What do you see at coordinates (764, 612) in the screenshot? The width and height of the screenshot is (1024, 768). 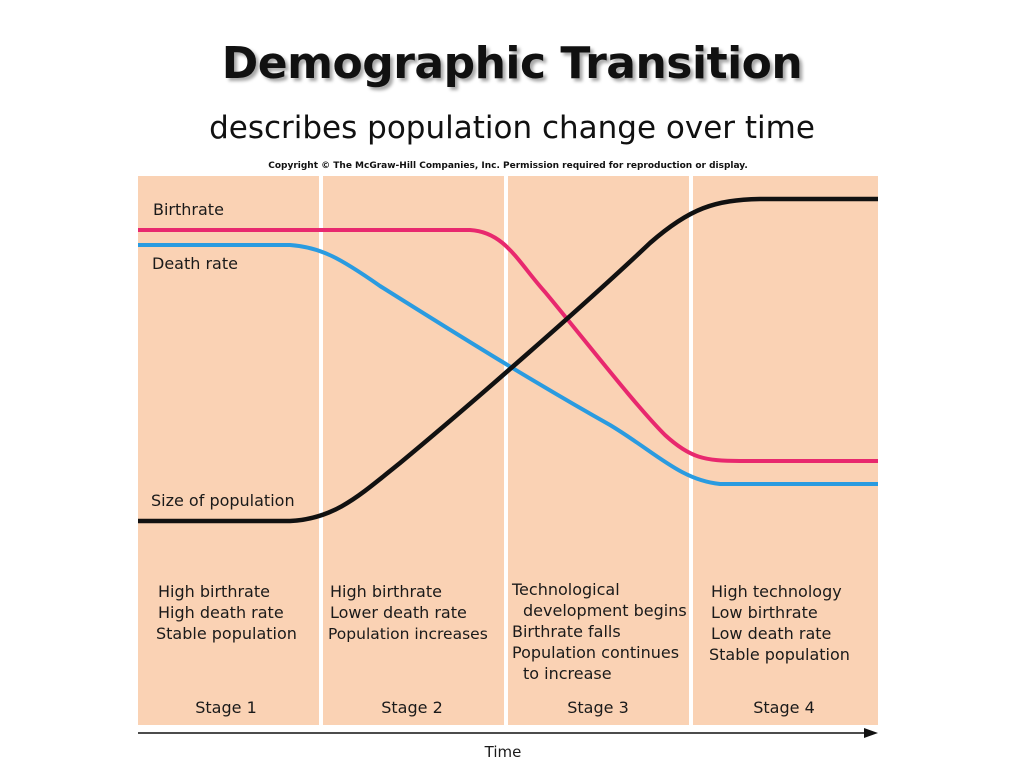 I see `stage-4-description-line: Low birthrate` at bounding box center [764, 612].